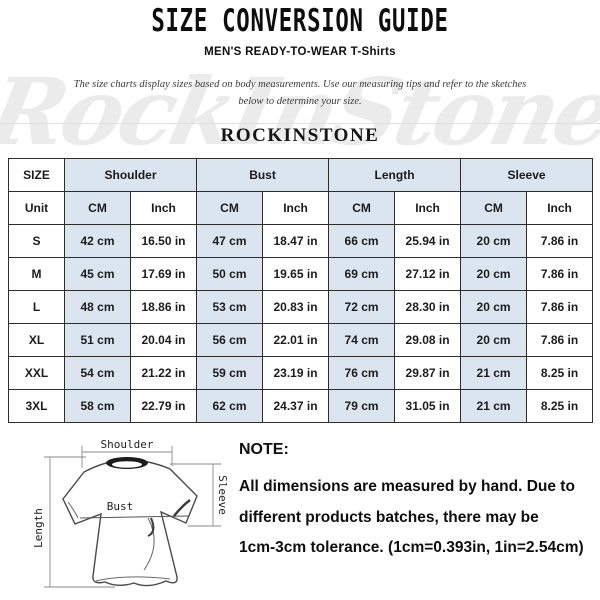  I want to click on cm-value-cell: 69 cm, so click(362, 274).